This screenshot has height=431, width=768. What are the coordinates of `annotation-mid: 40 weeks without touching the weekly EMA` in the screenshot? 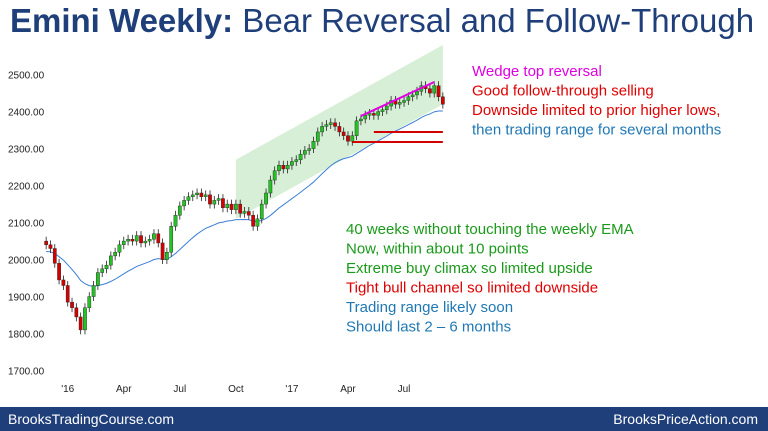 It's located at (490, 229).